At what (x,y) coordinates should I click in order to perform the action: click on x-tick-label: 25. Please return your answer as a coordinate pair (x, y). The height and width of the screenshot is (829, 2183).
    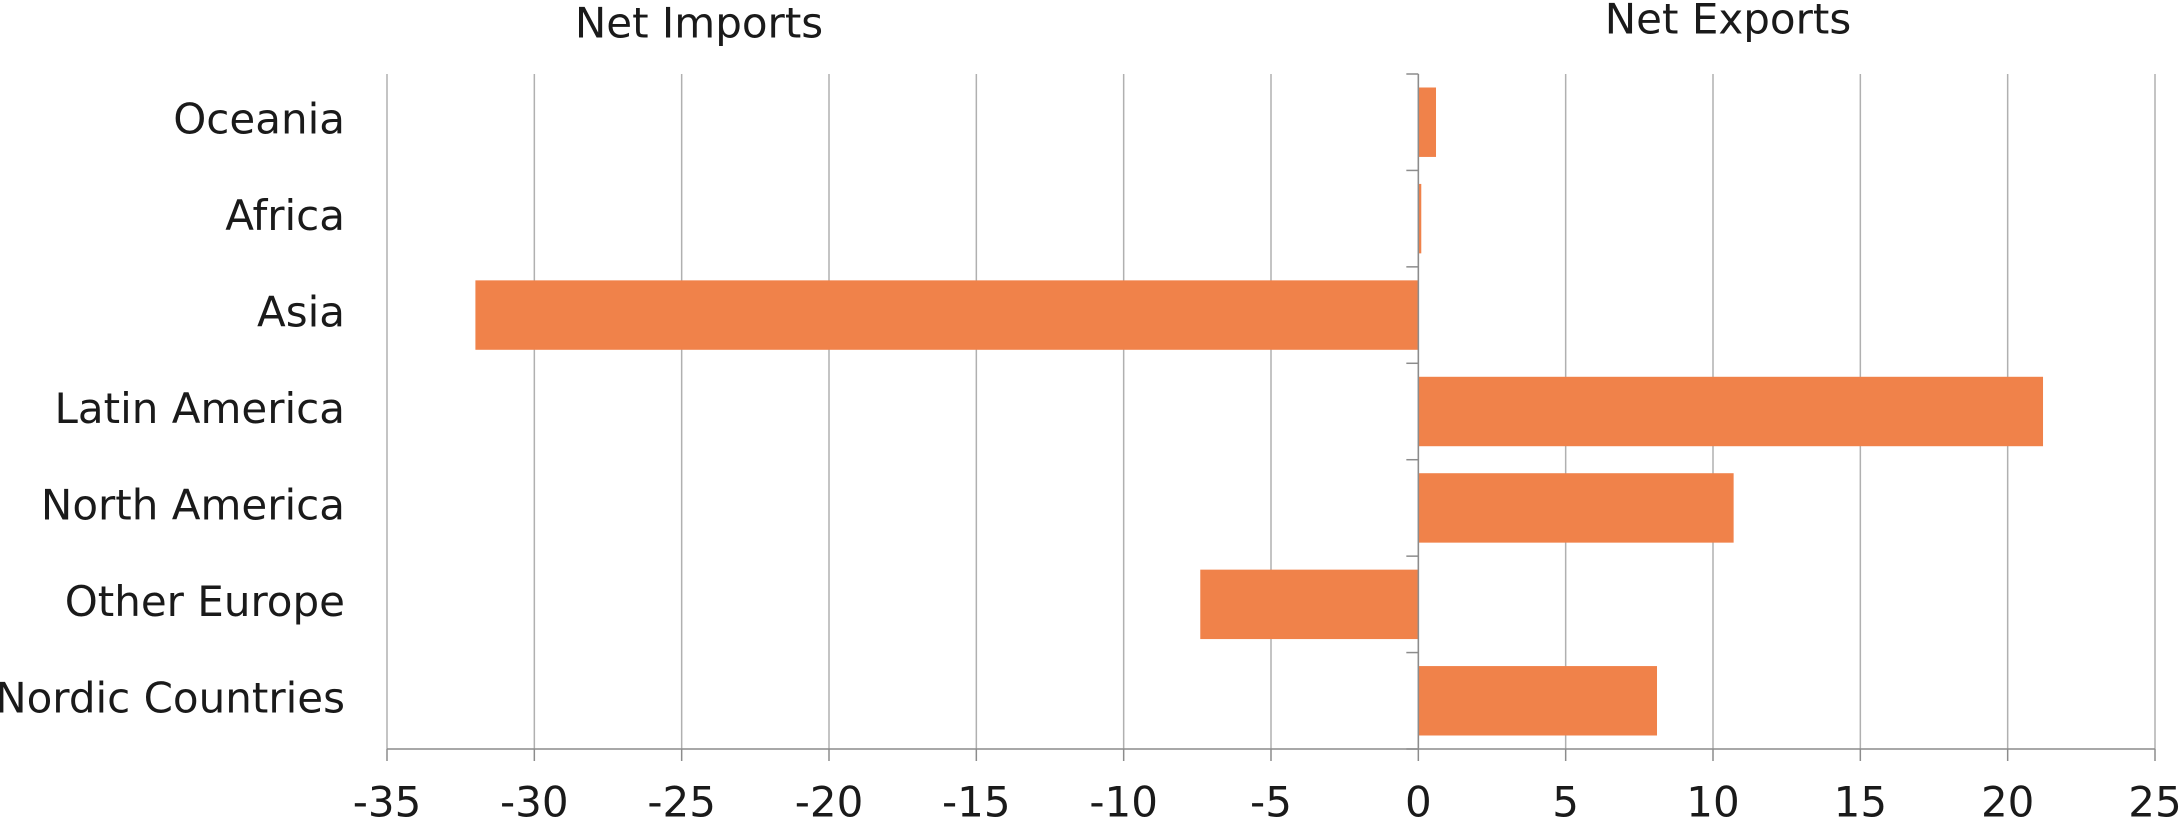
    Looking at the image, I should click on (2154, 802).